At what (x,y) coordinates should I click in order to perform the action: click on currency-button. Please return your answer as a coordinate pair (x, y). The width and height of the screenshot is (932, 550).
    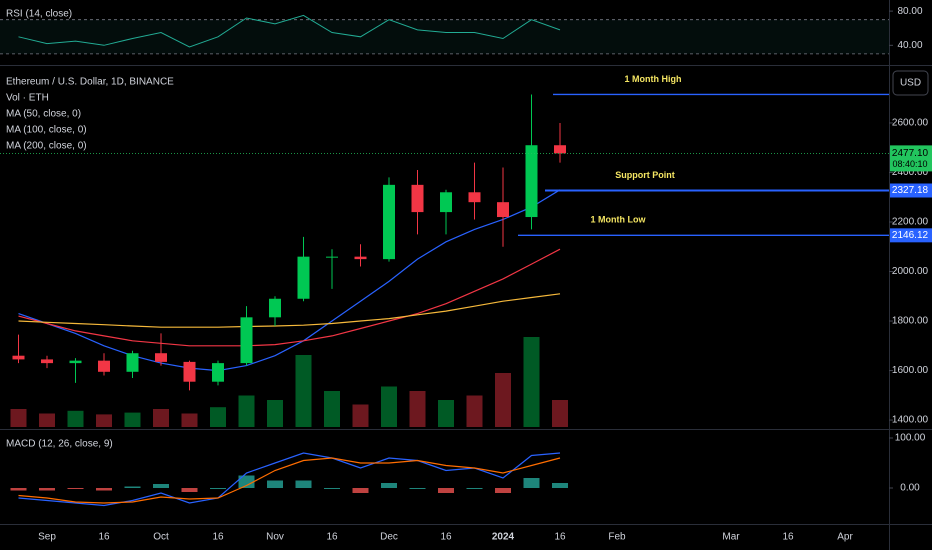
    Looking at the image, I should click on (910, 83).